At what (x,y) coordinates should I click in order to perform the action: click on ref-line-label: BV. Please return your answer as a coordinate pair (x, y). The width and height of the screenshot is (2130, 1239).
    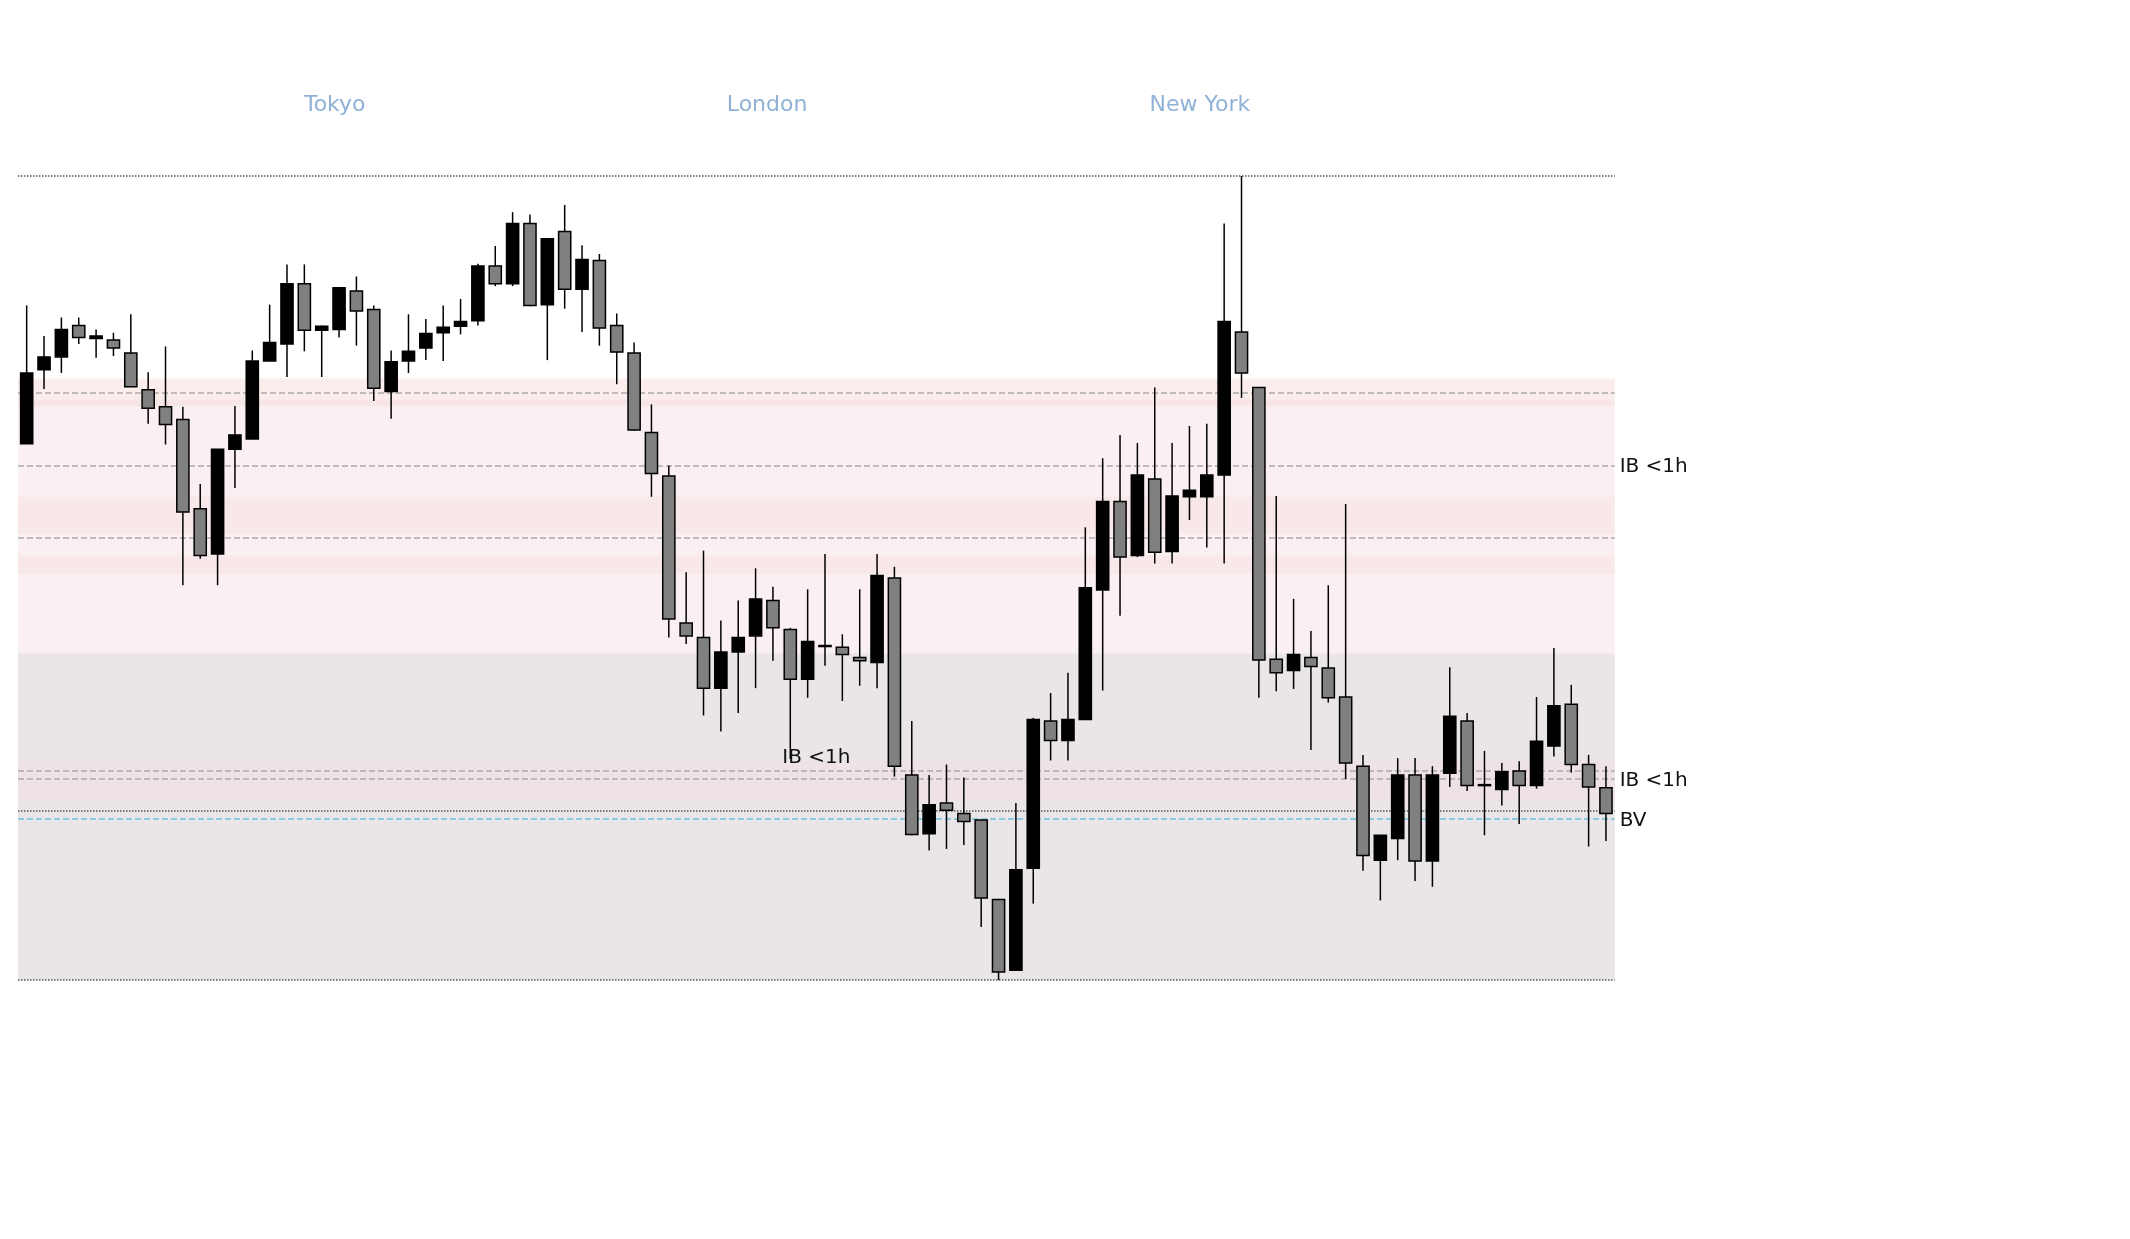
    Looking at the image, I should click on (1633, 819).